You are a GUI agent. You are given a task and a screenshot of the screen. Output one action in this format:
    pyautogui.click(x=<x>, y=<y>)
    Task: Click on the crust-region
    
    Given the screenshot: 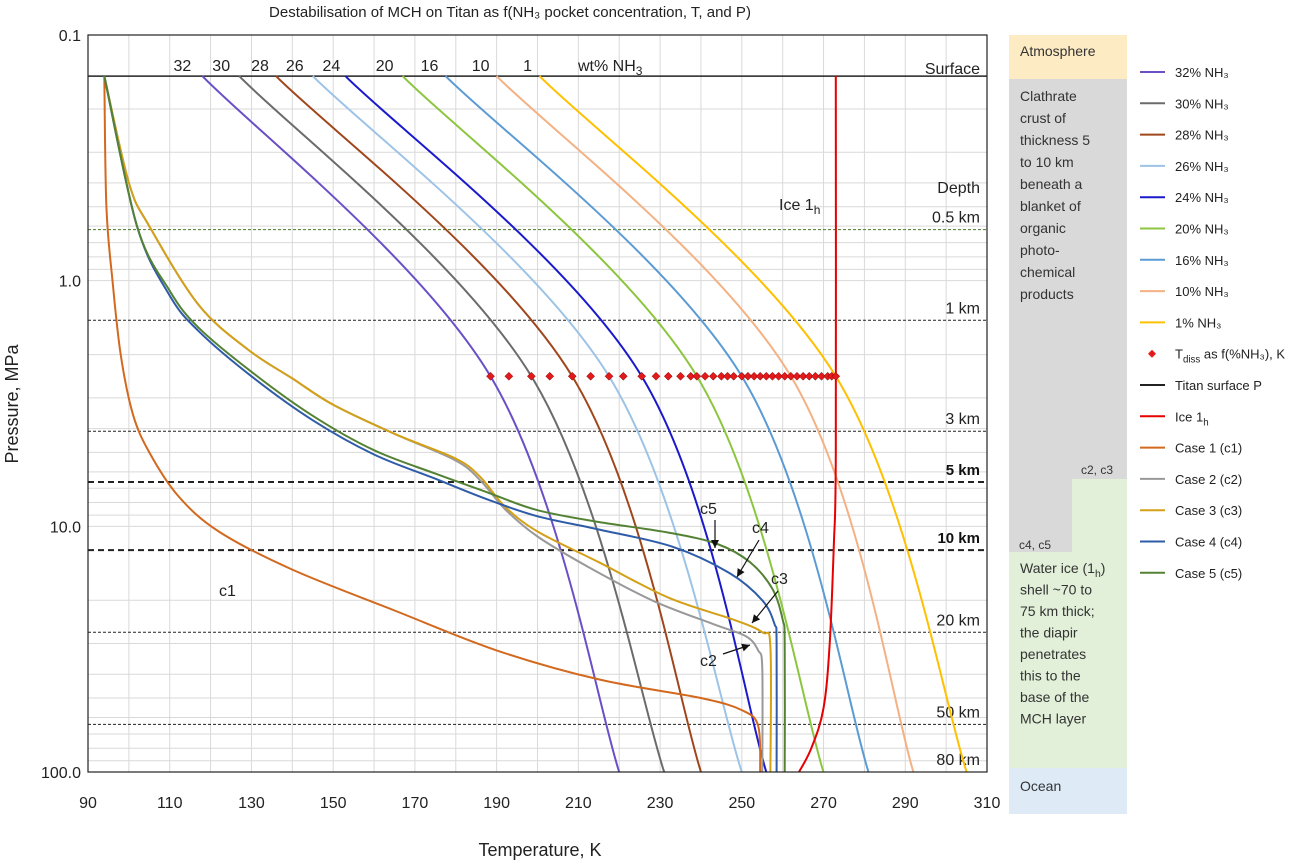 What is the action you would take?
    pyautogui.click(x=1068, y=279)
    